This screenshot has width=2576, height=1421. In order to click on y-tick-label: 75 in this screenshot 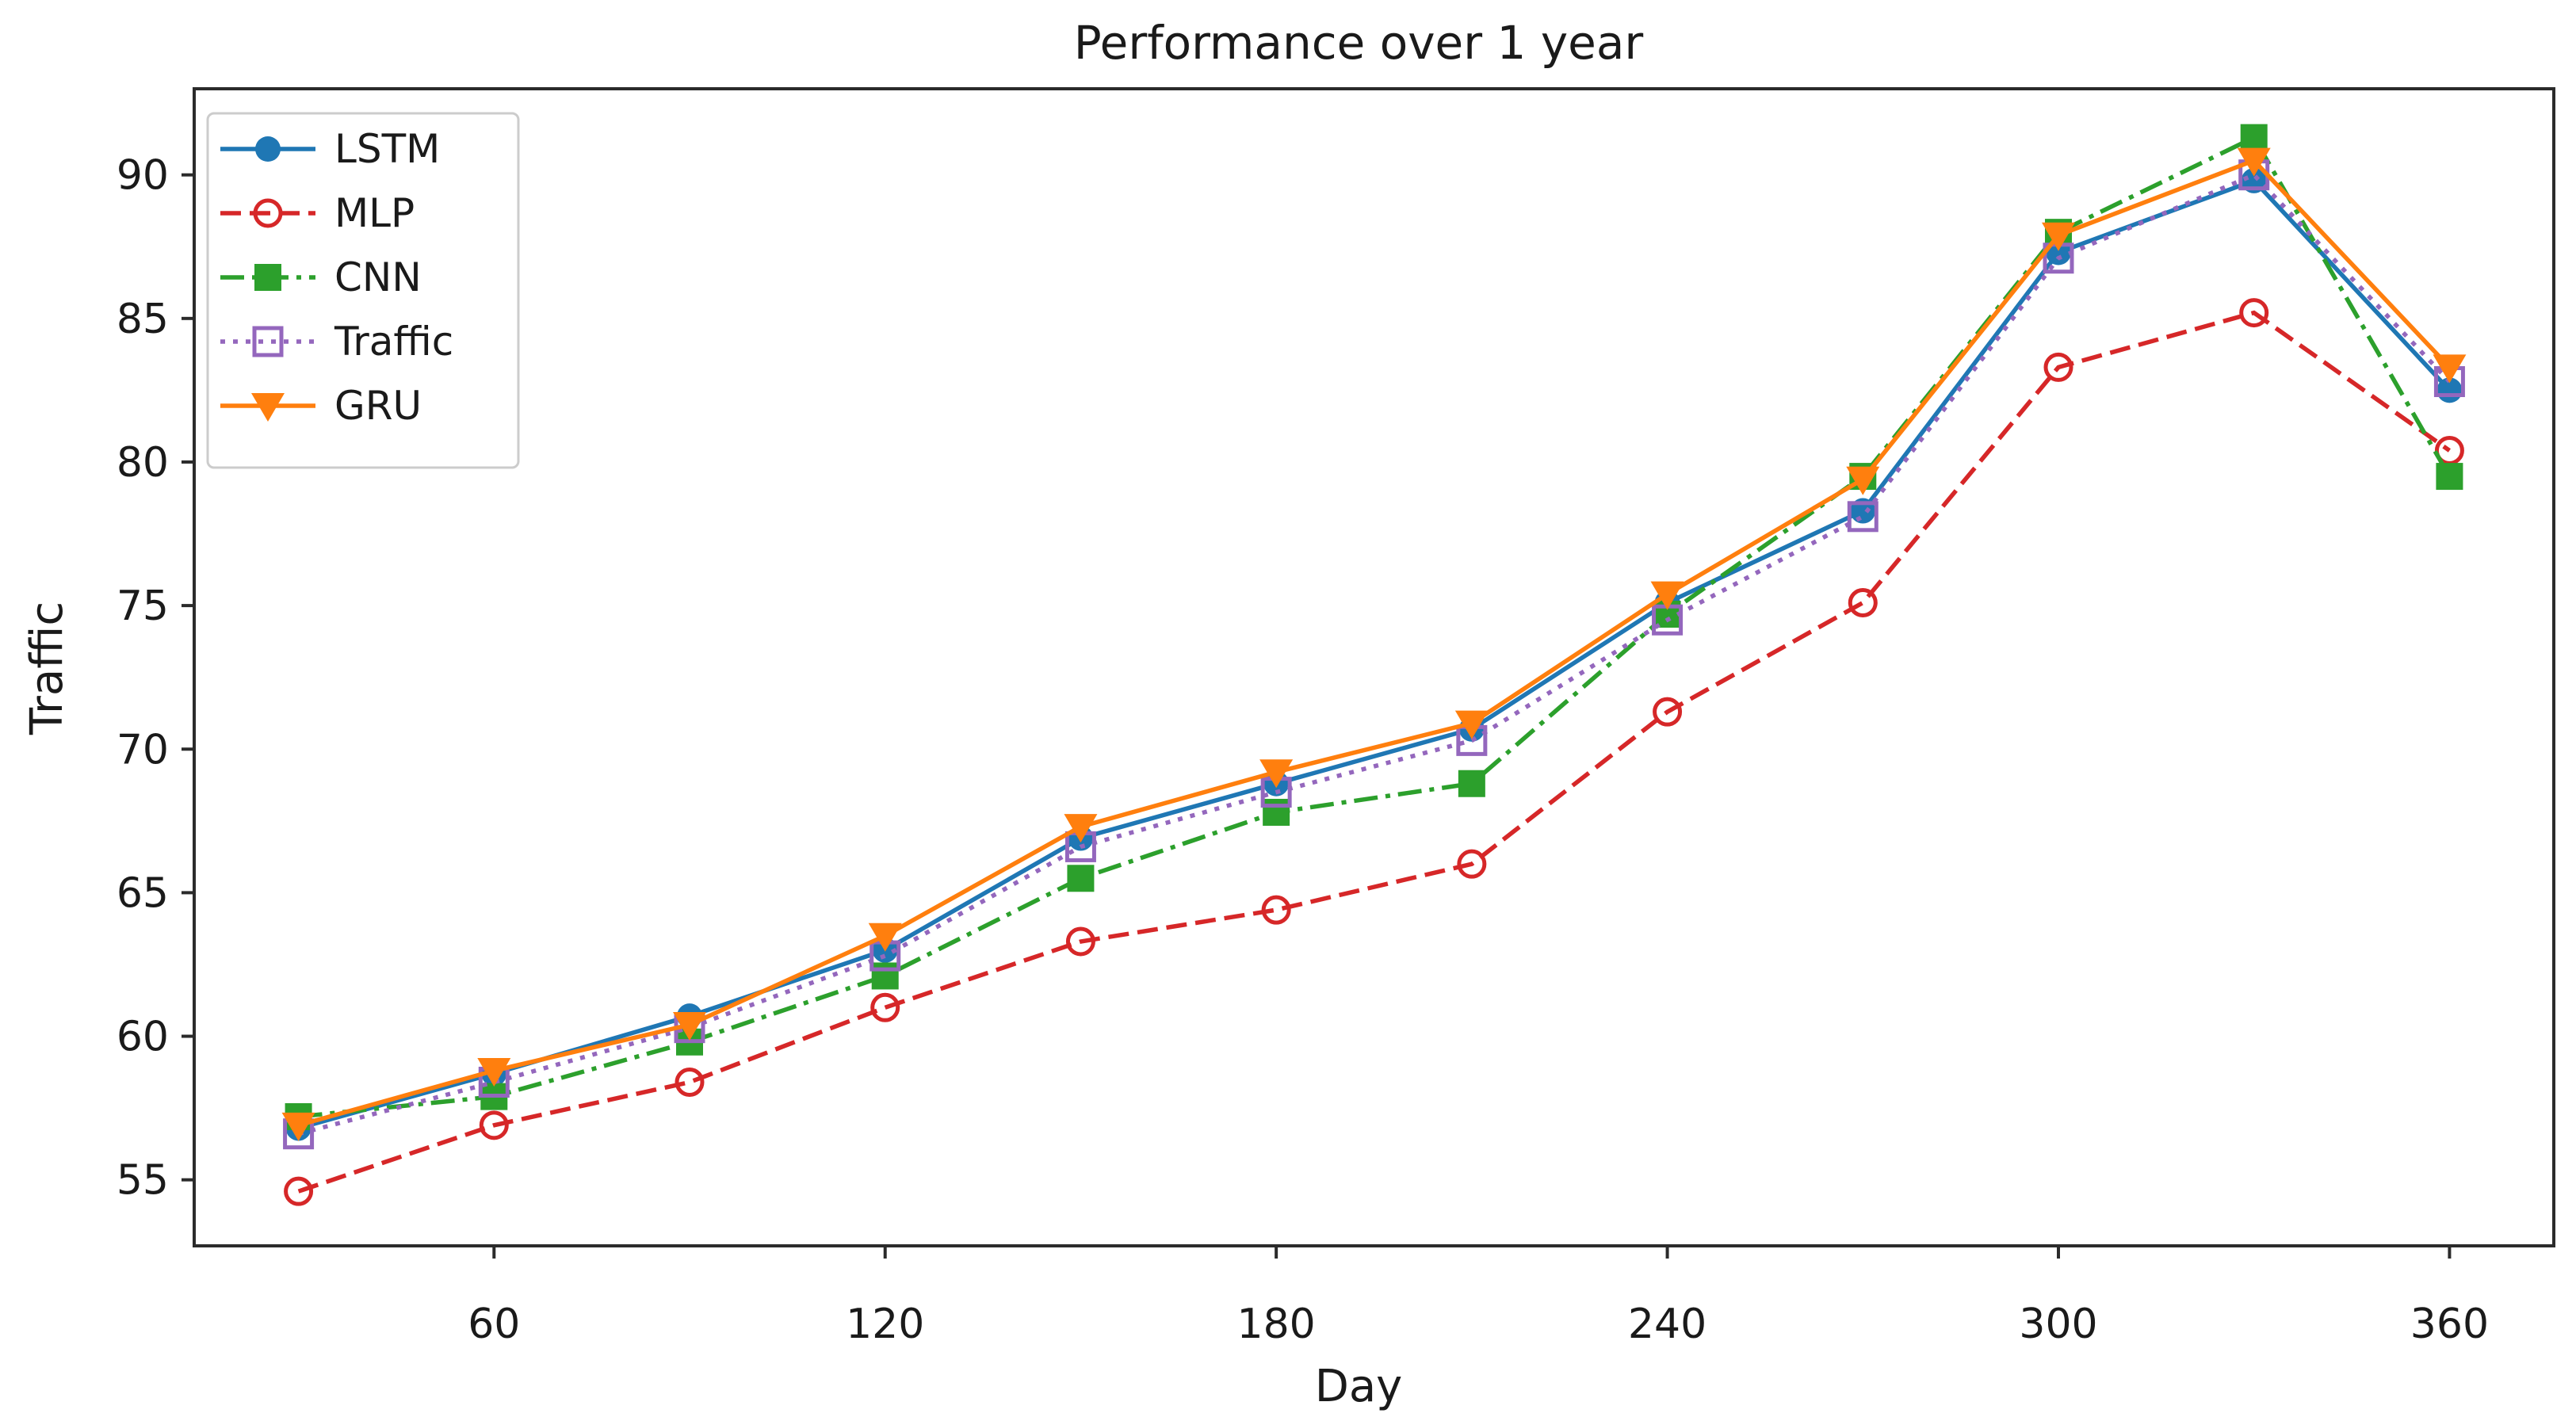, I will do `click(143, 606)`.